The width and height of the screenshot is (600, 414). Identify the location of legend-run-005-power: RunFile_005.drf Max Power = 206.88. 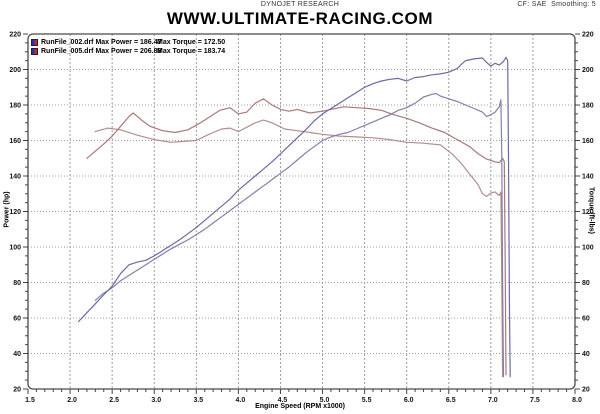
(101, 51).